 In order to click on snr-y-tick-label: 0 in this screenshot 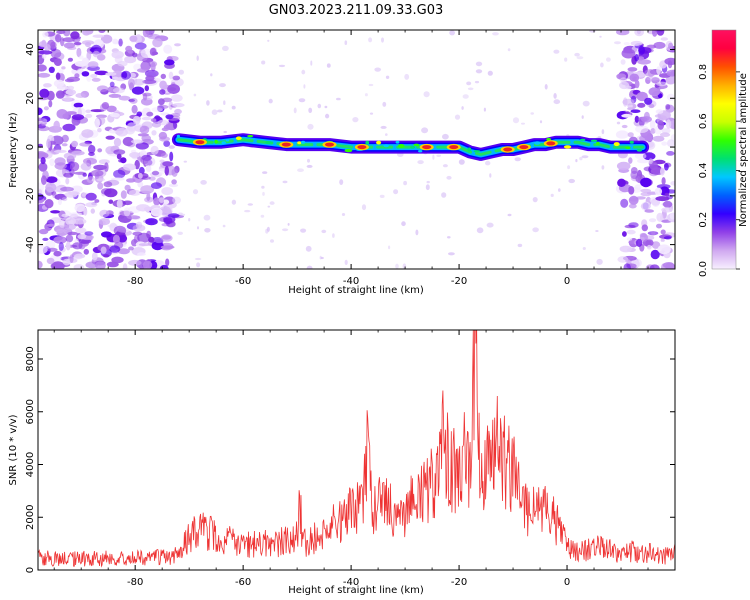, I will do `click(30, 570)`.